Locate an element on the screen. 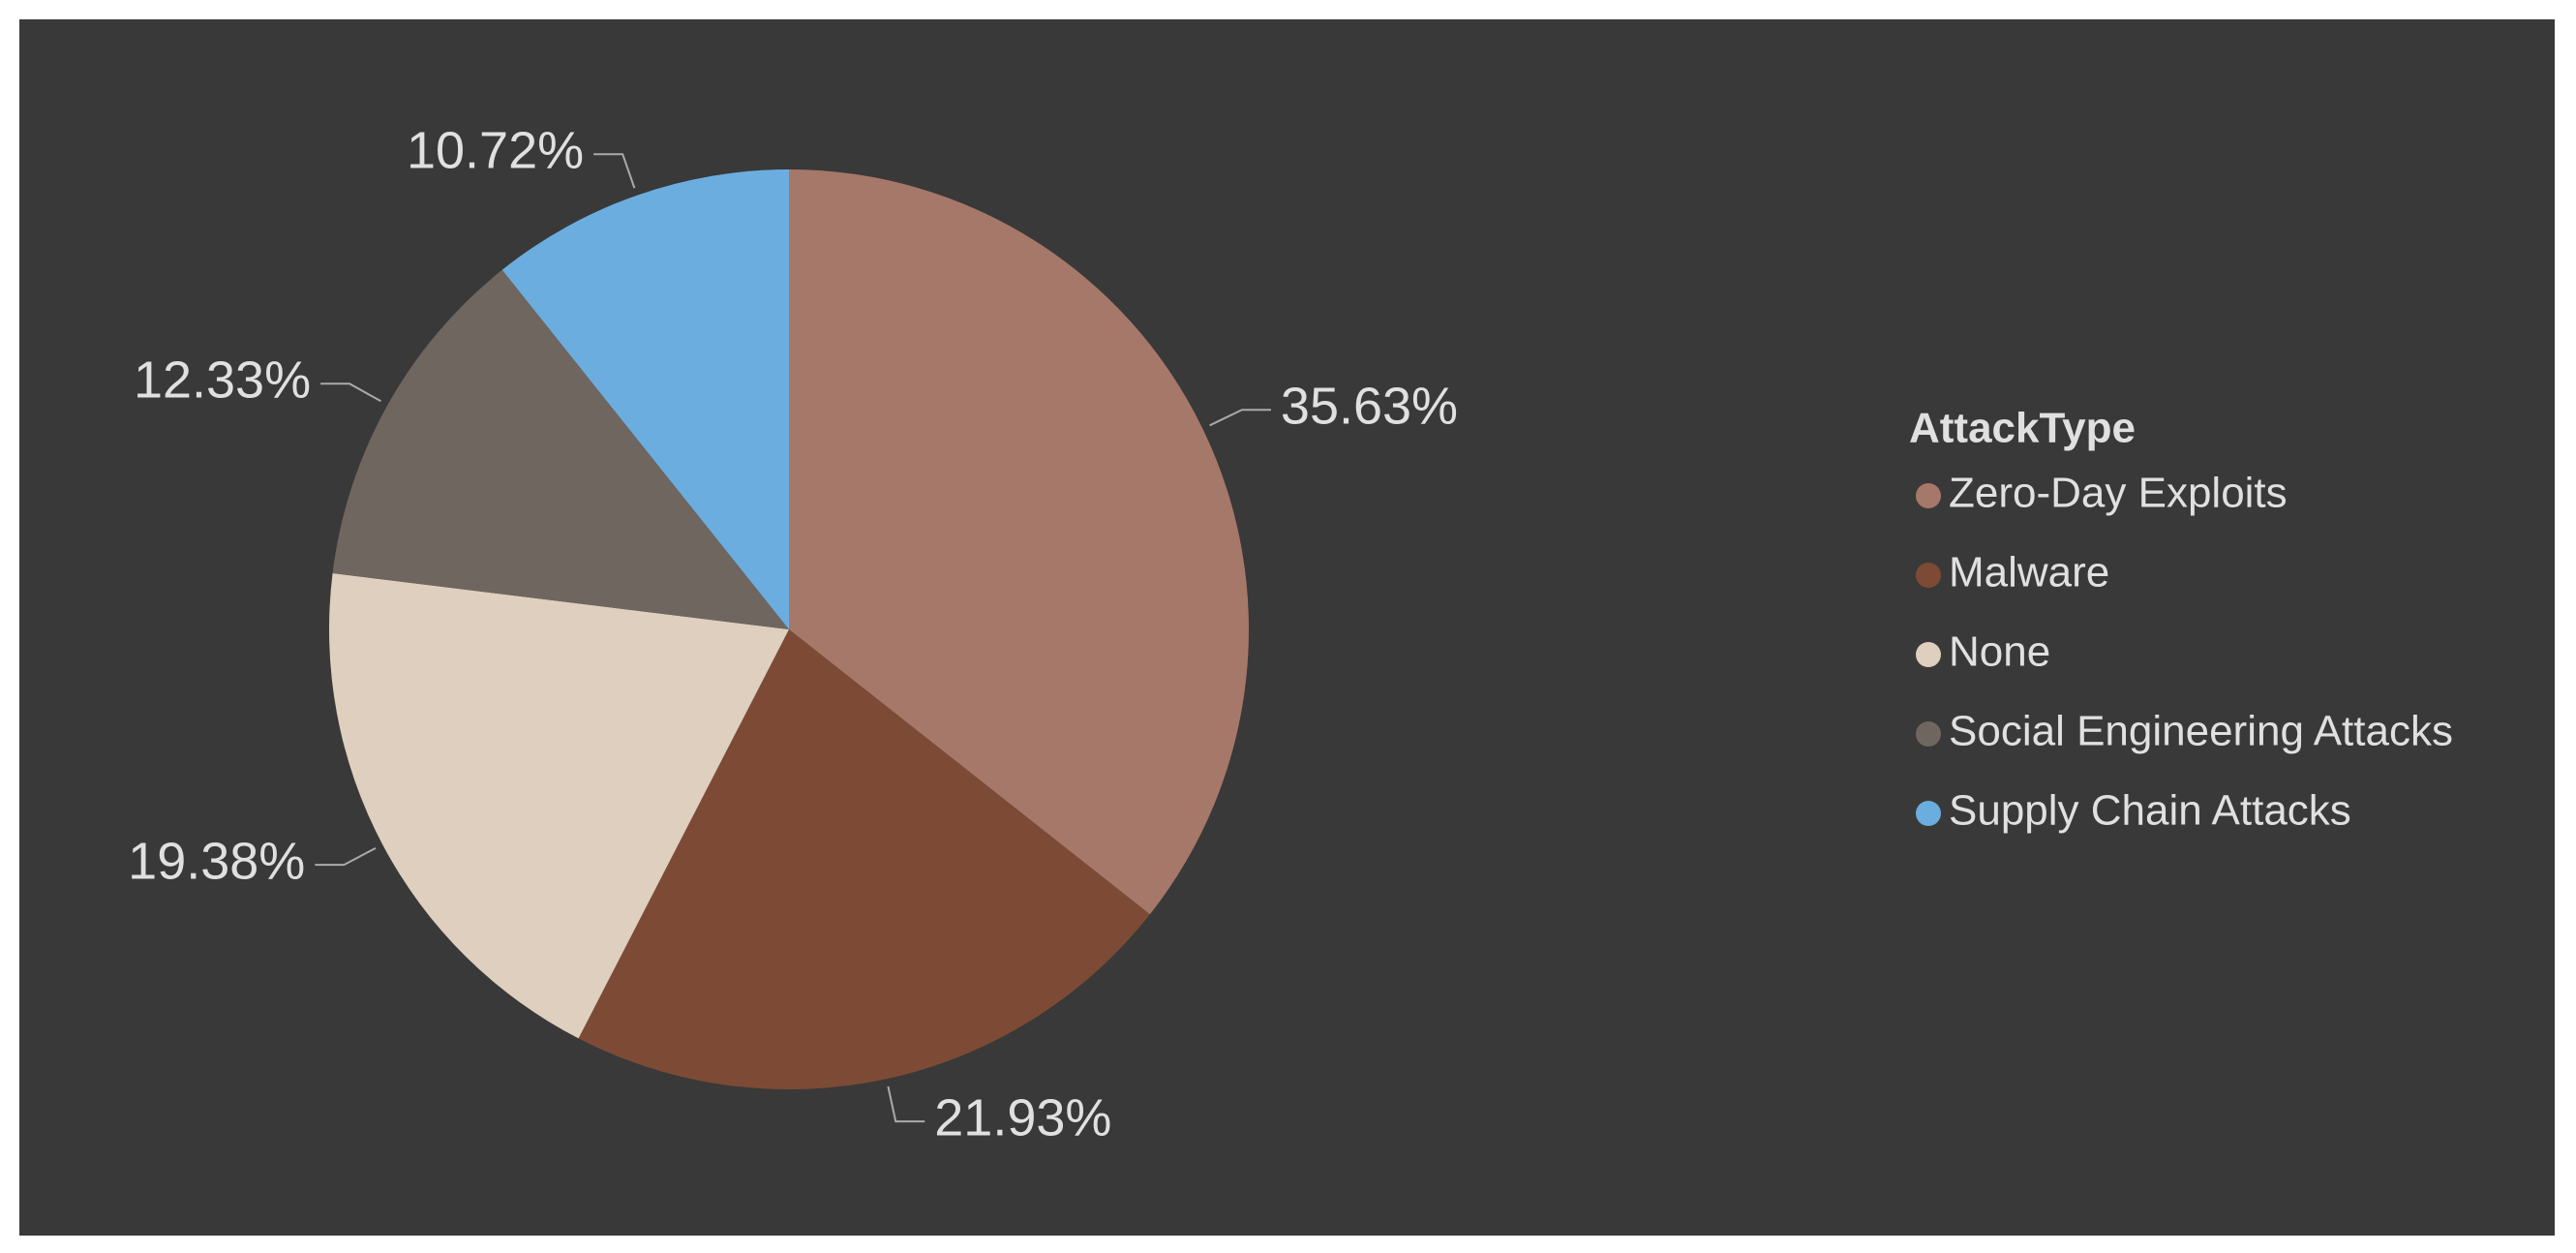 This screenshot has height=1253, width=2576. data-label: 21.93% is located at coordinates (1023, 1117).